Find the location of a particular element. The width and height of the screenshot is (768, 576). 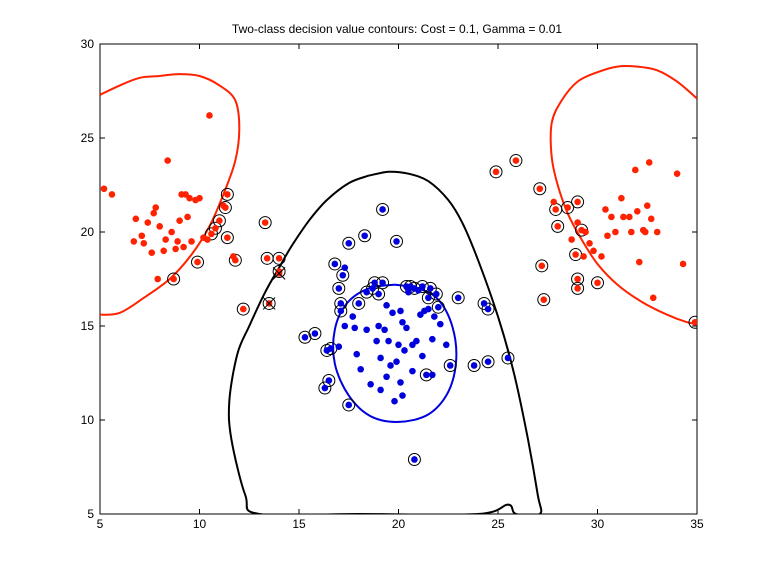

misclassified-marker is located at coordinates (279, 273).